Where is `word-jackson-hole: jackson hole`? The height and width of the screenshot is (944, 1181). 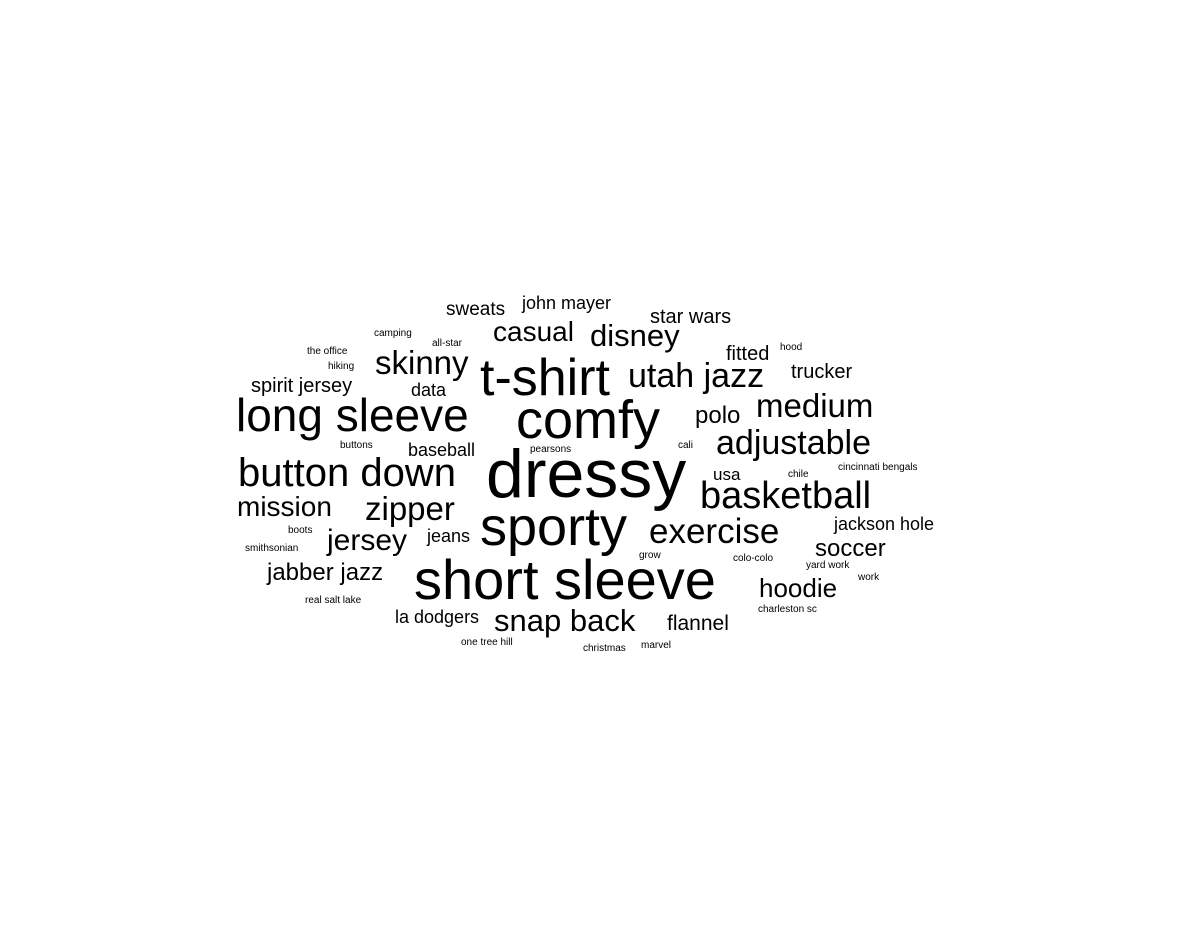 word-jackson-hole: jackson hole is located at coordinates (884, 524).